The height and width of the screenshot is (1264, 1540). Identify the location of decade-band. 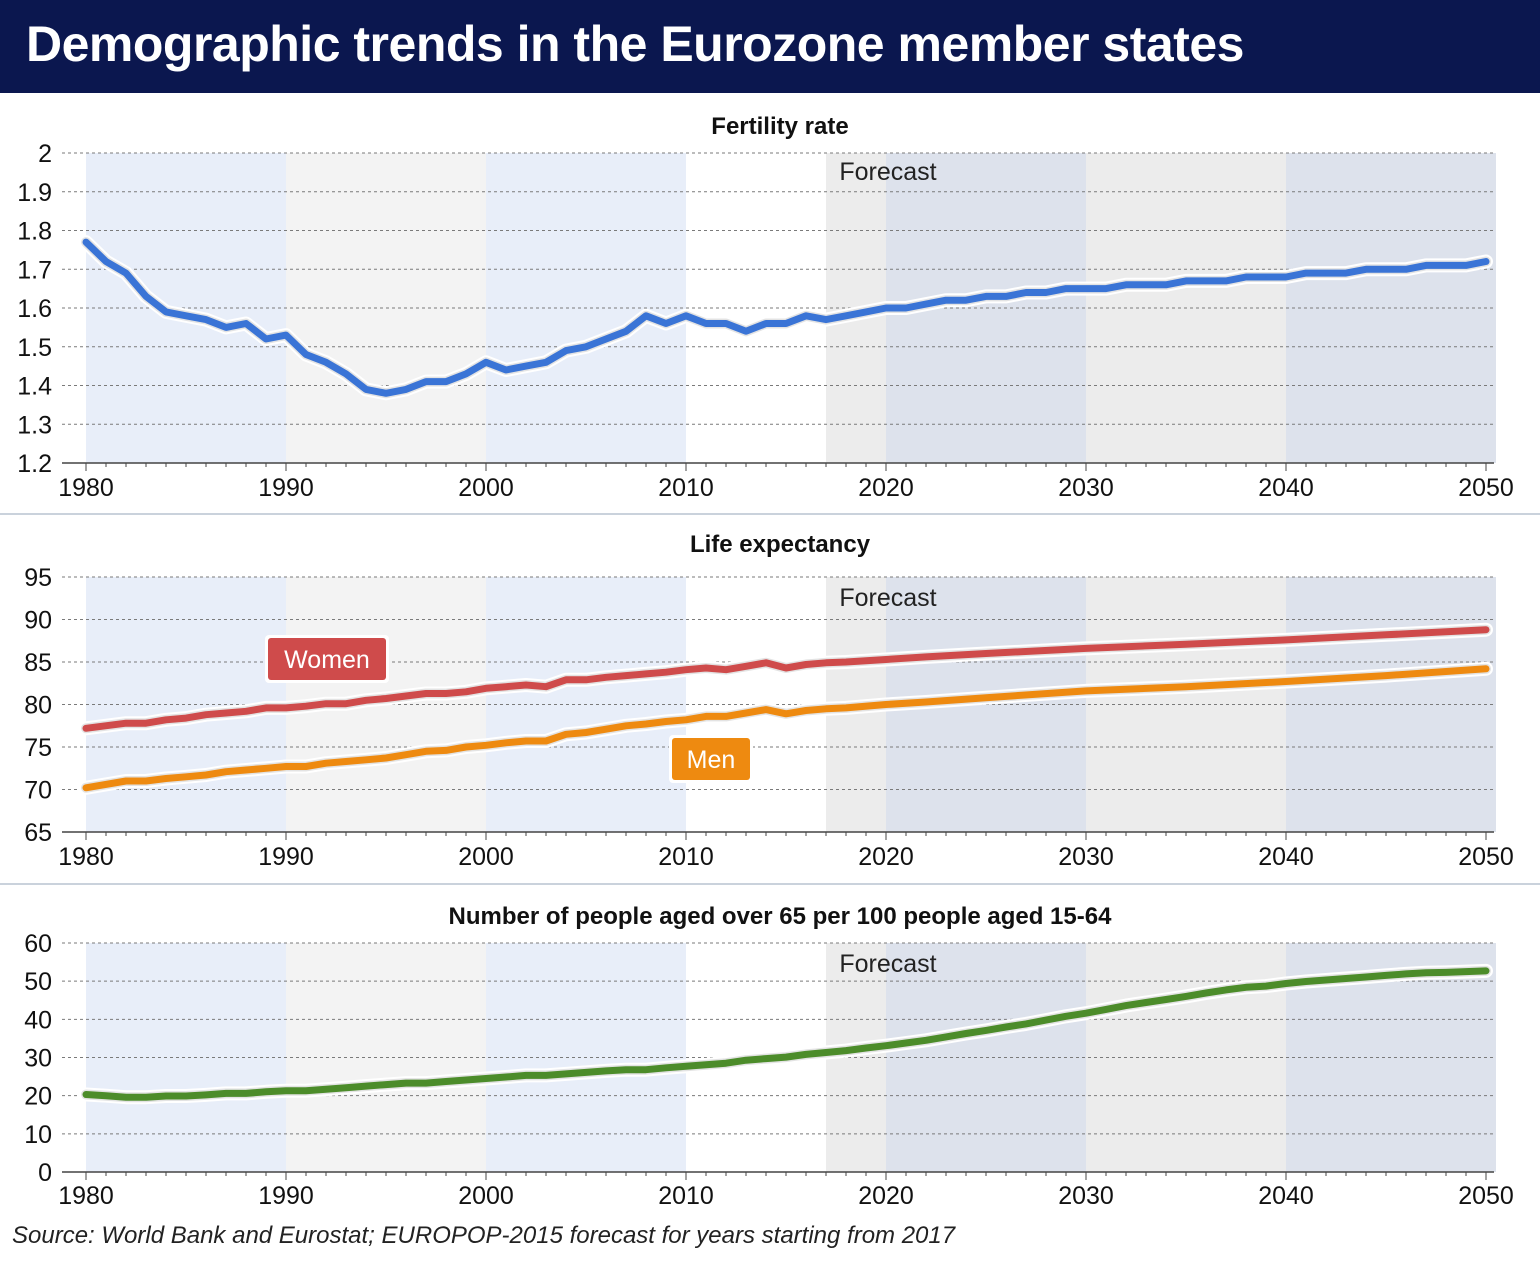
(186, 1057).